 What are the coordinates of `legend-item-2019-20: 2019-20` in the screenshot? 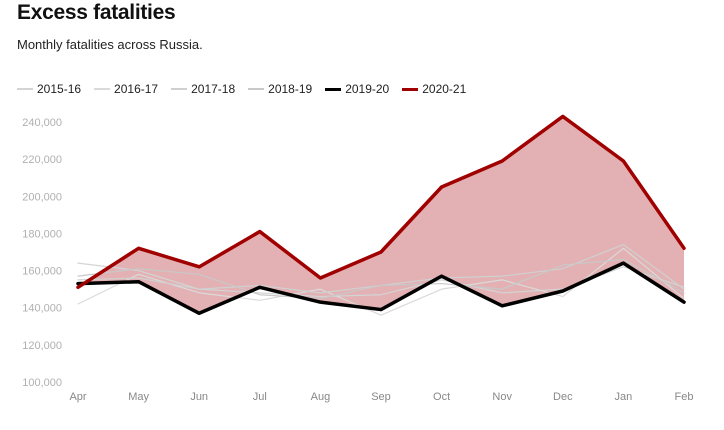 It's located at (357, 89).